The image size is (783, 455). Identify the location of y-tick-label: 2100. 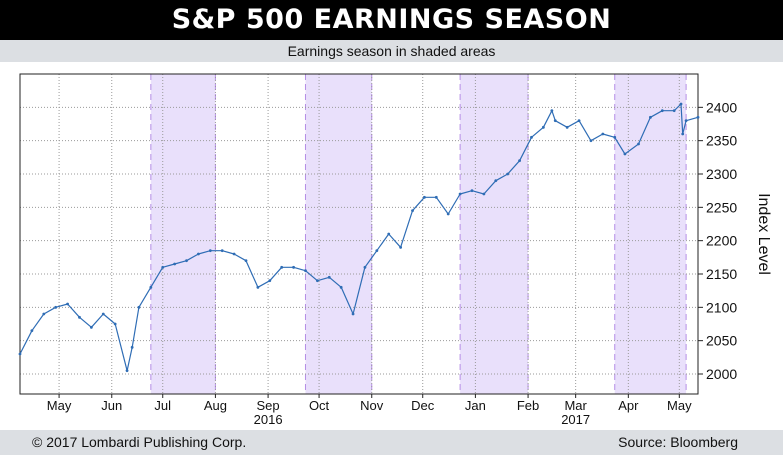
(721, 307).